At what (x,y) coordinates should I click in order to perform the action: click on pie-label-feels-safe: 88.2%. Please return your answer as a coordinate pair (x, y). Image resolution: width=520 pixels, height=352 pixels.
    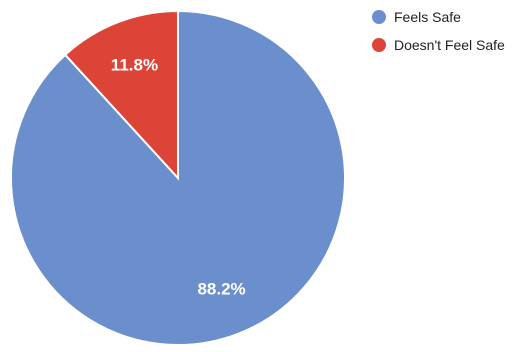
    Looking at the image, I should click on (221, 289).